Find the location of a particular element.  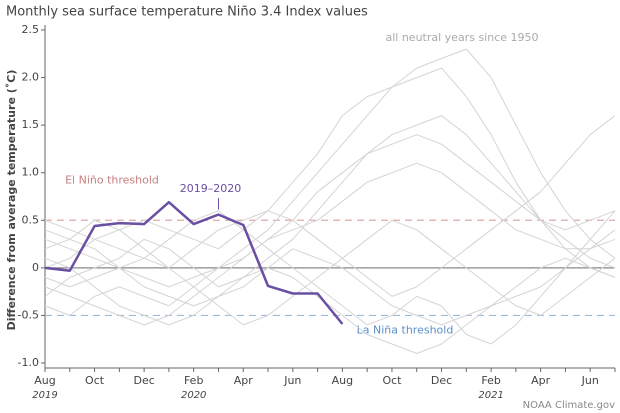

year-label: 2019 is located at coordinates (44, 395).